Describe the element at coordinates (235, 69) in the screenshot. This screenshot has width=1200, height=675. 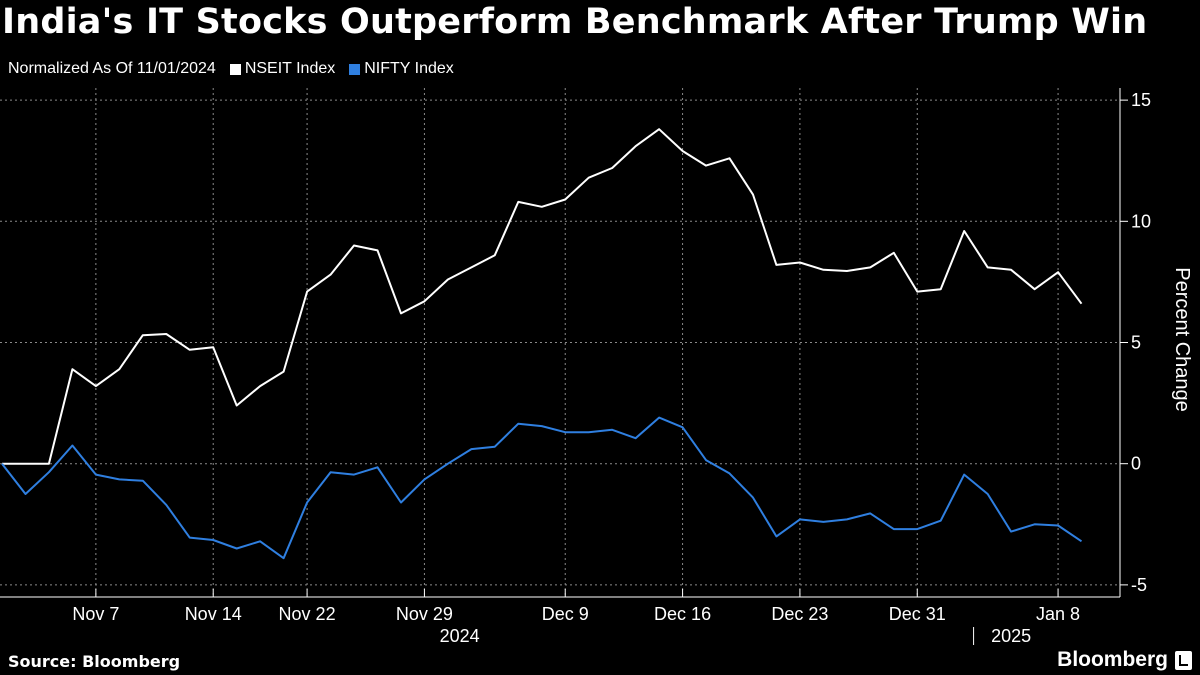
I see `nseit-legend-swatch` at that location.